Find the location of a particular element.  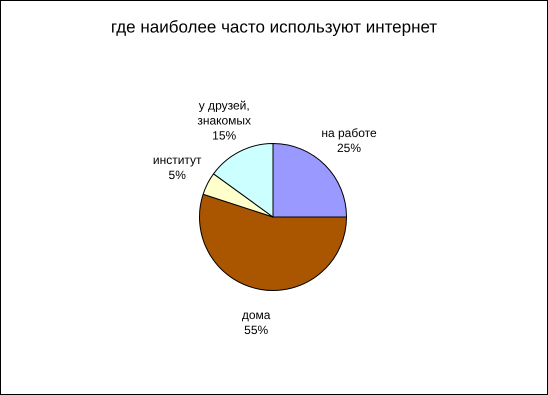

data-label: 15% is located at coordinates (224, 135).